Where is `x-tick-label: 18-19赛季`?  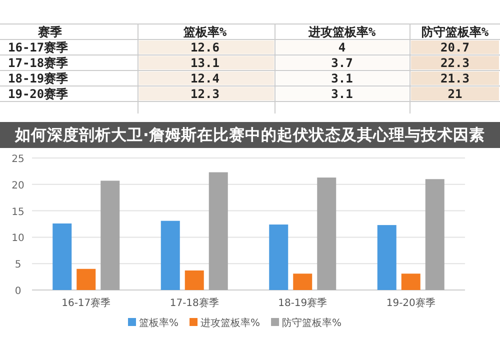 x-tick-label: 18-19赛季 is located at coordinates (303, 303).